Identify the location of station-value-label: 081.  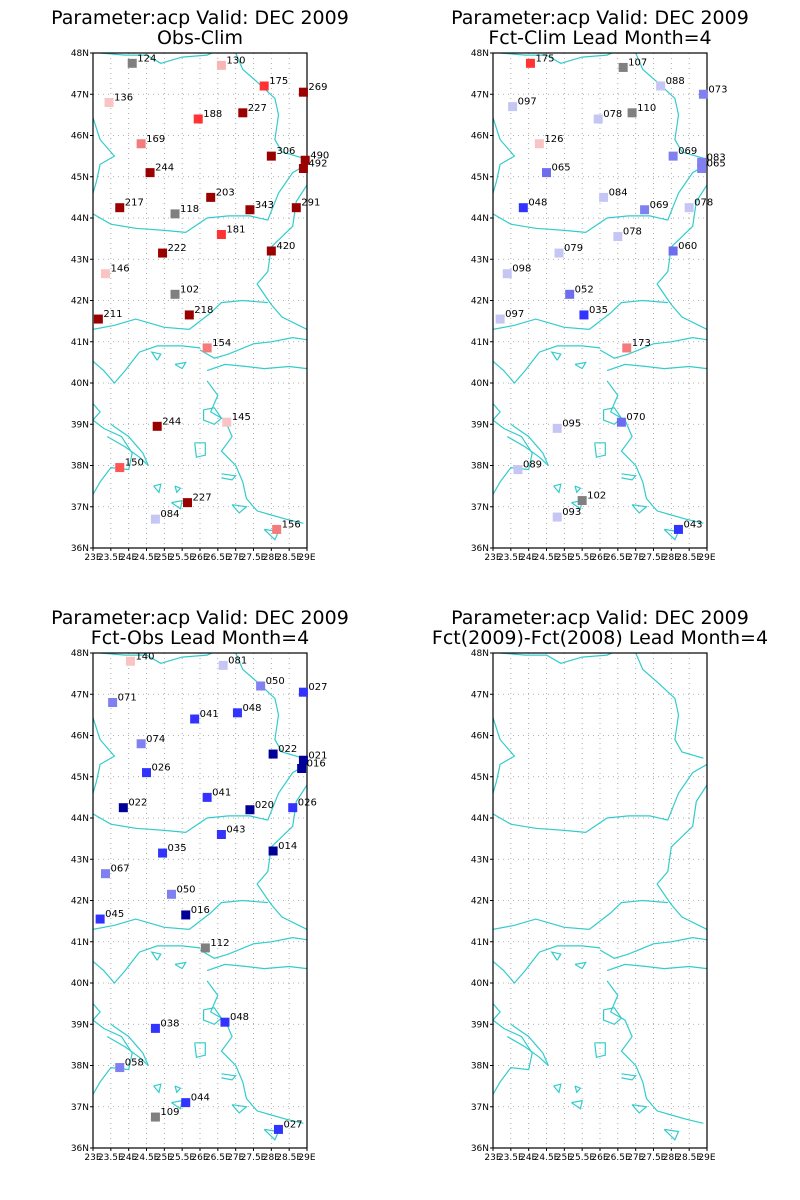
(237, 660).